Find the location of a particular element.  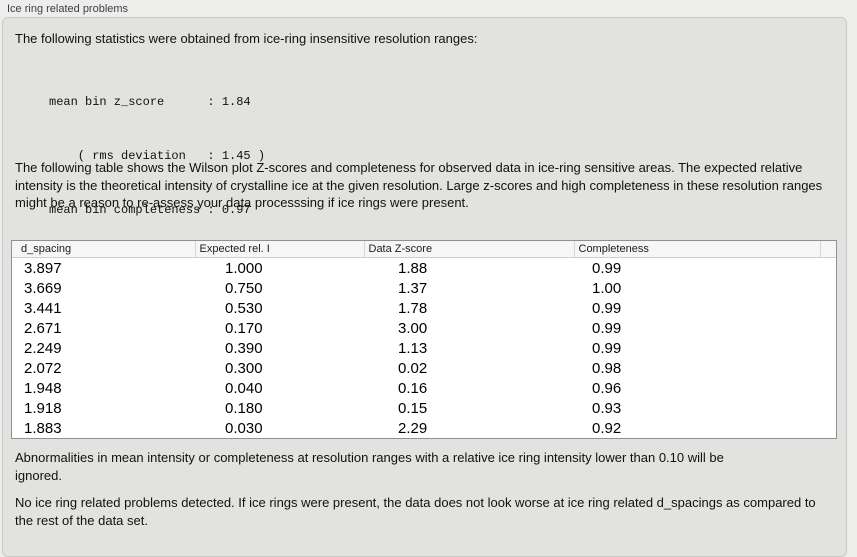

table-cell: 3.897 is located at coordinates (43, 268).